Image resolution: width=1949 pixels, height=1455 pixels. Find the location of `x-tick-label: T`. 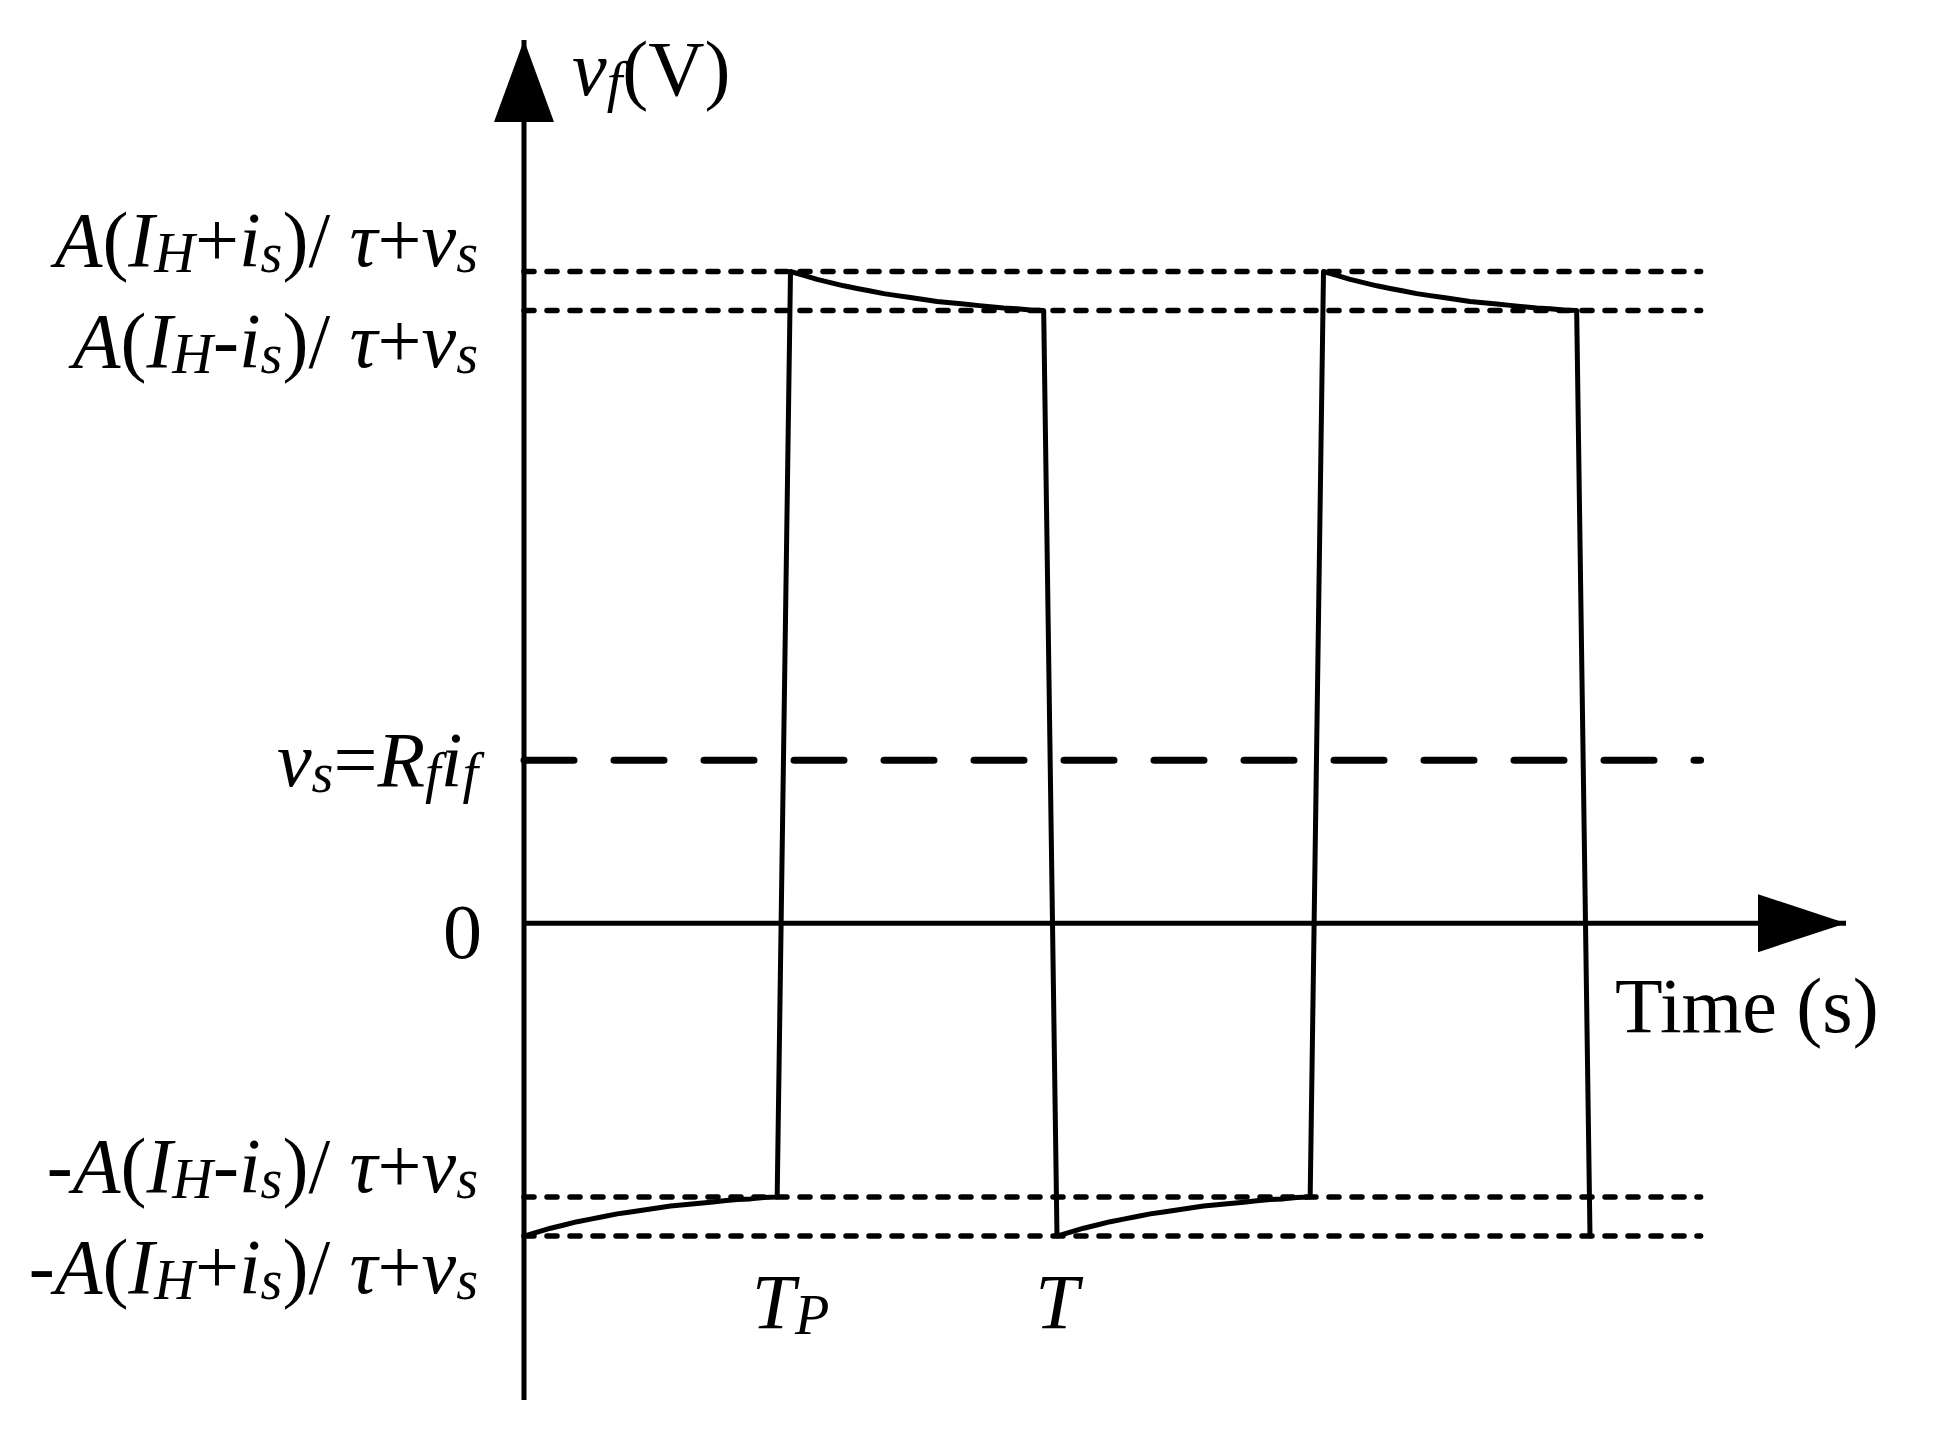

x-tick-label: T is located at coordinates (1059, 1302).